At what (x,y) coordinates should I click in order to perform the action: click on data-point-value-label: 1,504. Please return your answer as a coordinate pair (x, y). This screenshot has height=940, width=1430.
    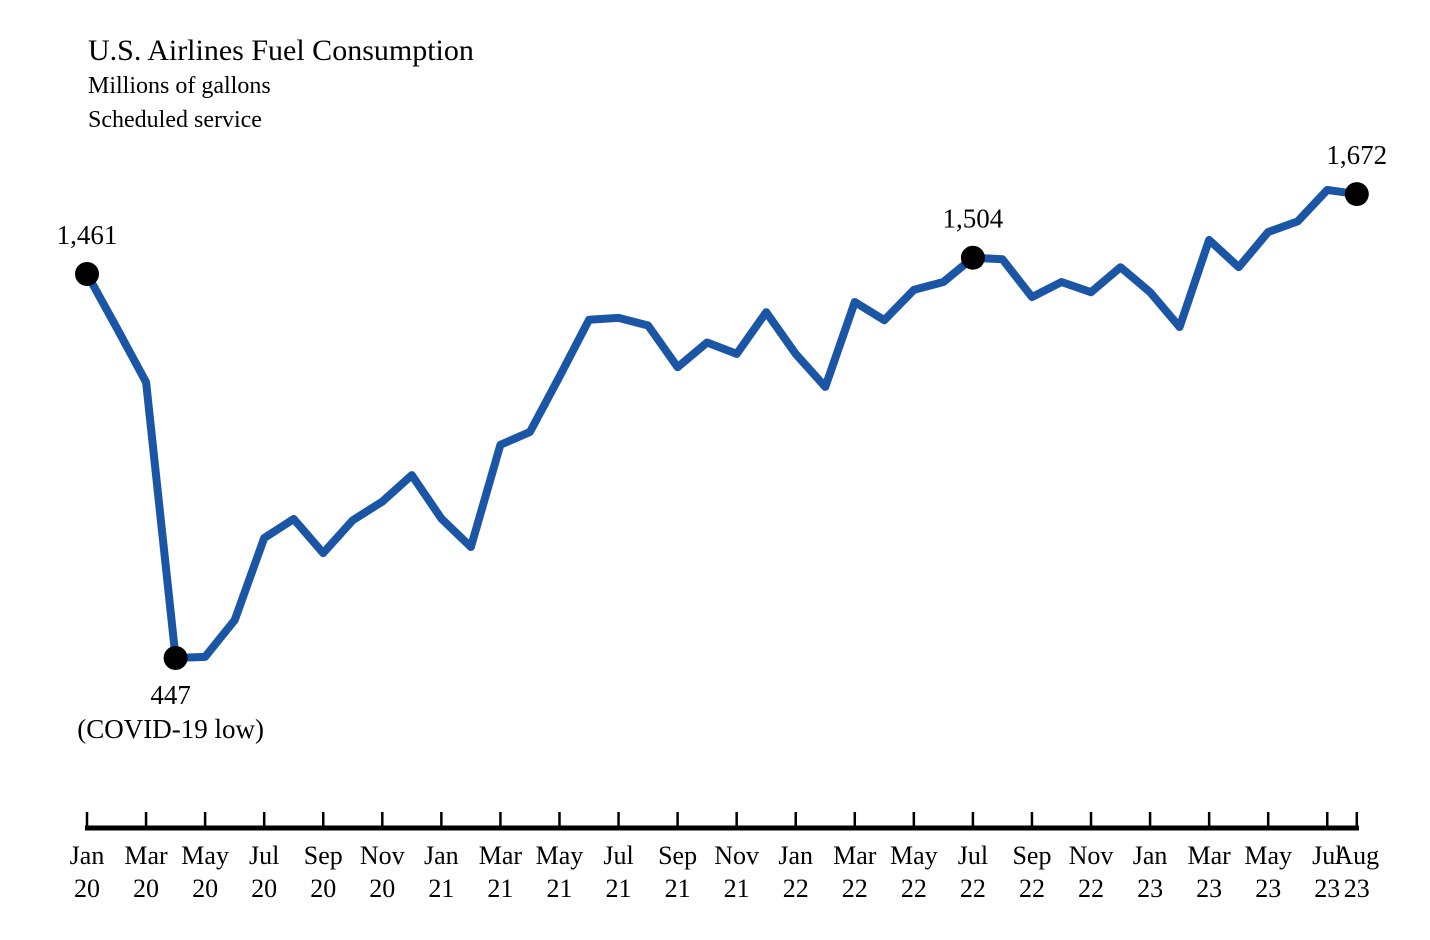
    Looking at the image, I should click on (973, 219).